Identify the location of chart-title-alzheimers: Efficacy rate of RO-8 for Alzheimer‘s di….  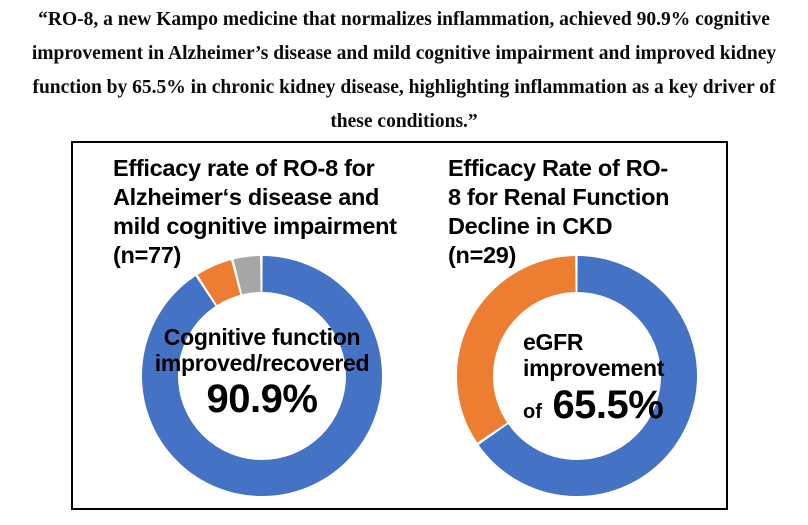
(255, 212).